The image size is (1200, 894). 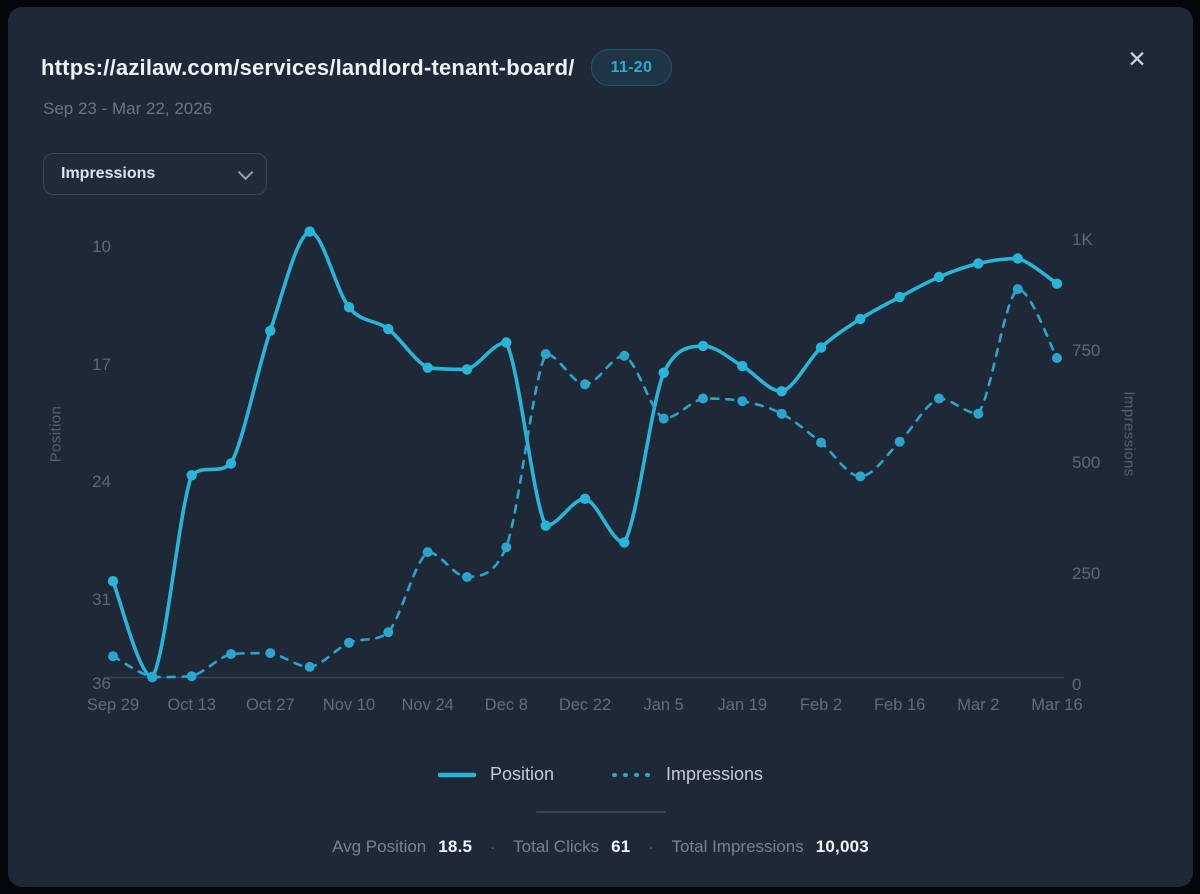 I want to click on stat-value: 10,003, so click(x=842, y=846).